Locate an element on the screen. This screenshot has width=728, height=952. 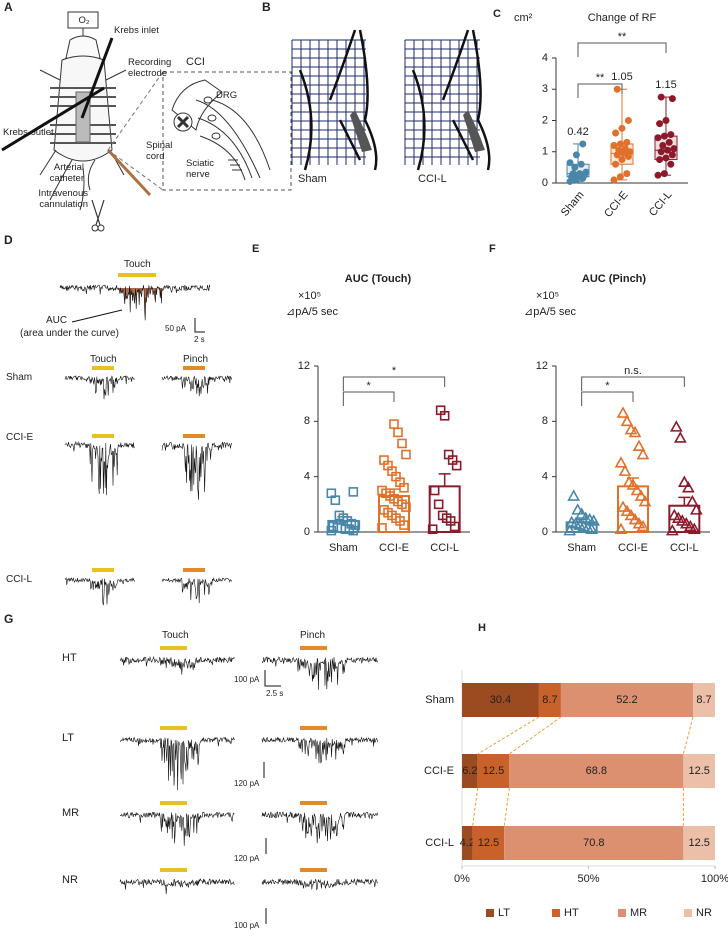
panel-letter: C is located at coordinates (497, 14).